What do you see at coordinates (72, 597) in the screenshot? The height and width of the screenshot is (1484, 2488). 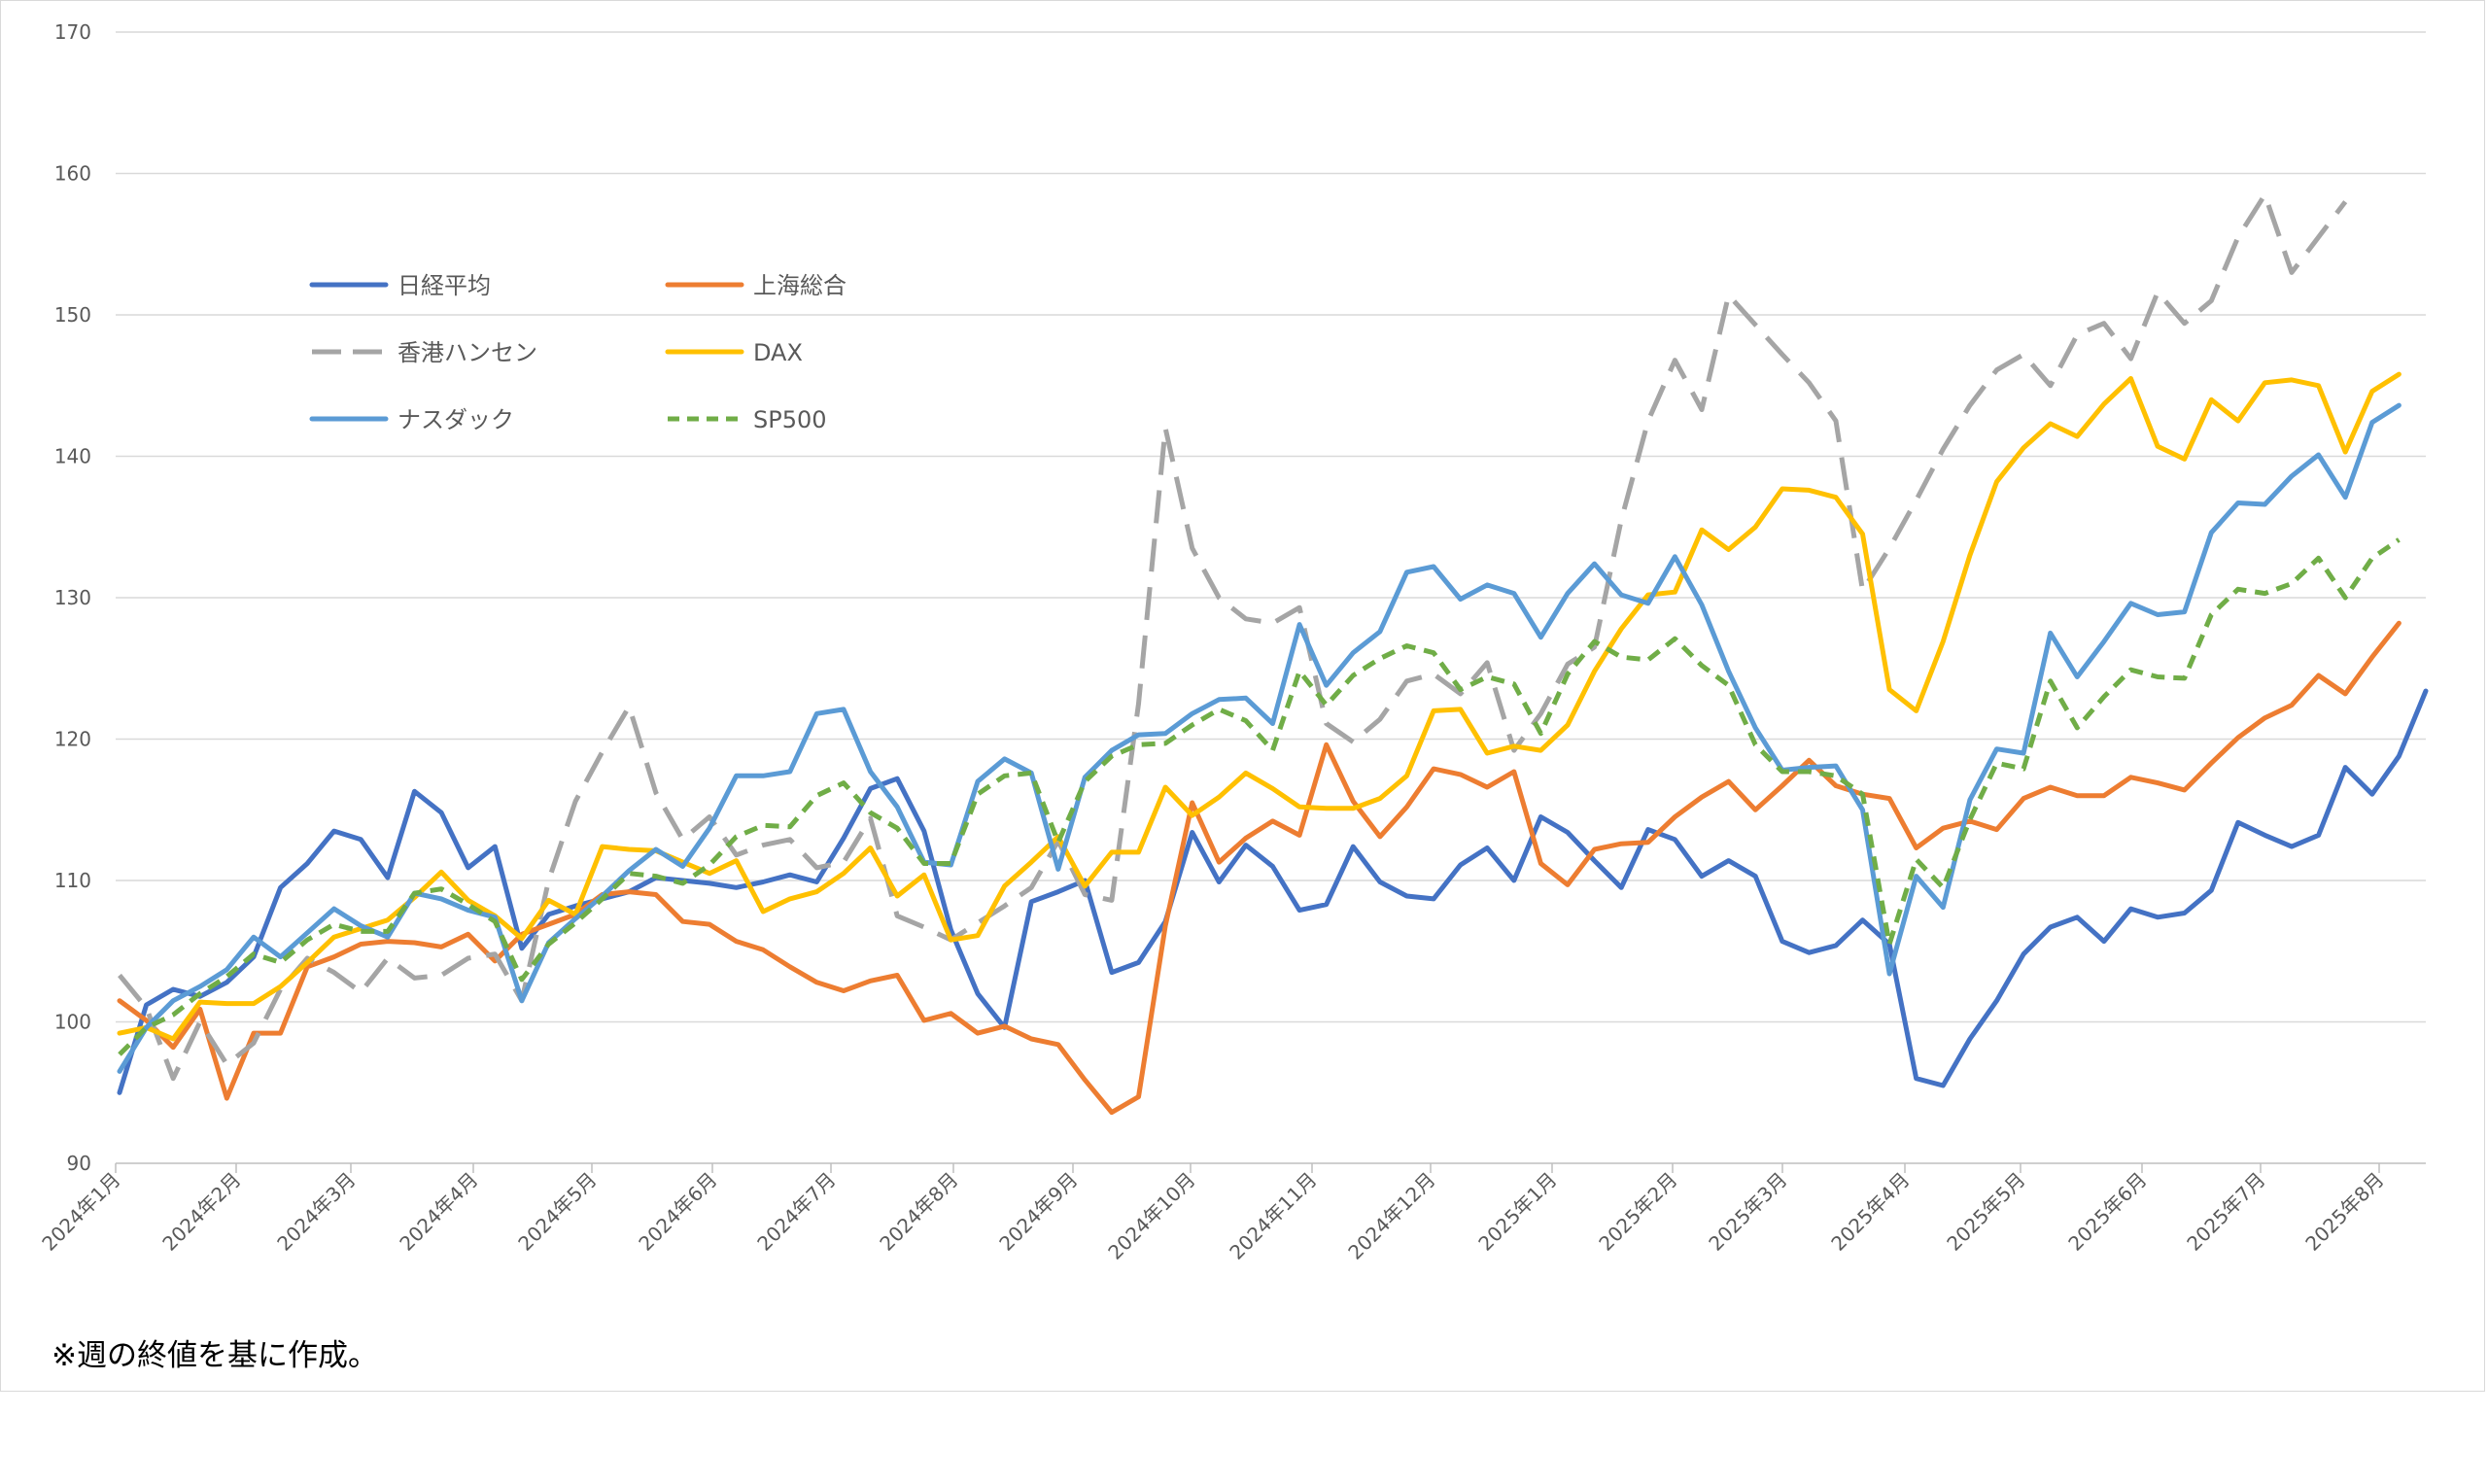 I see `y-tick-label: 130` at bounding box center [72, 597].